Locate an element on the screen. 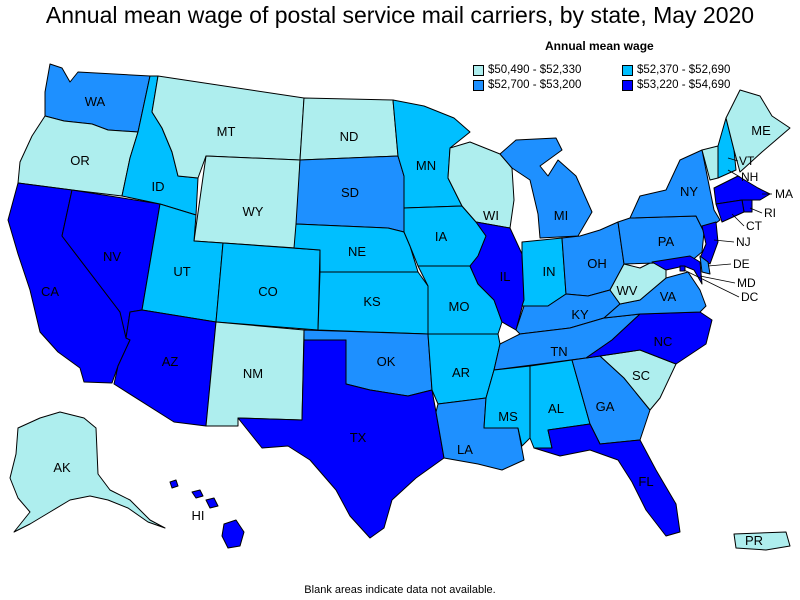 This screenshot has height=600, width=800. legend-item-tier-2: $52,370 - $52,690 is located at coordinates (676, 70).